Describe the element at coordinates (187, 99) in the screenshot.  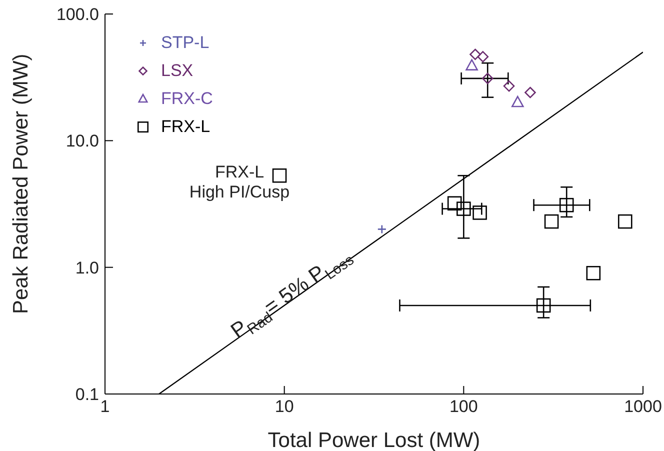
I see `legend-label: FRX-C` at that location.